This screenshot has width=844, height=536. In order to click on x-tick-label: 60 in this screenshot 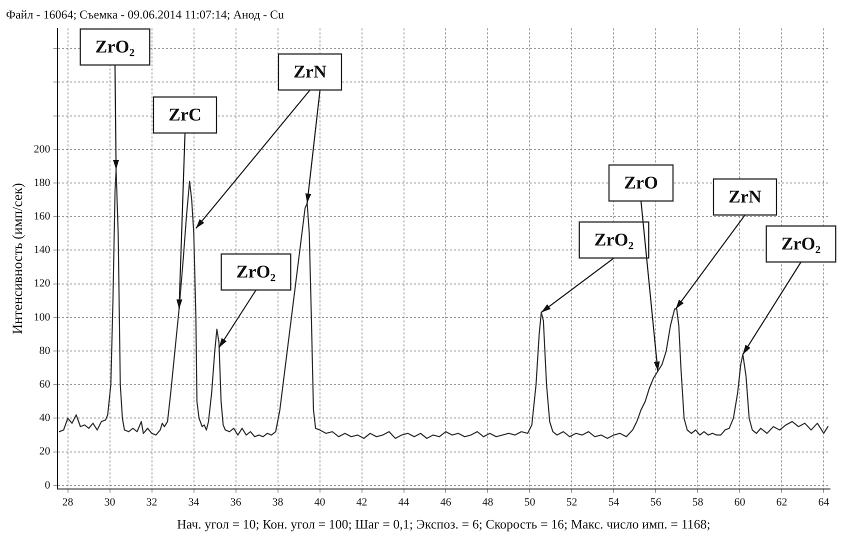, I will do `click(740, 502)`.